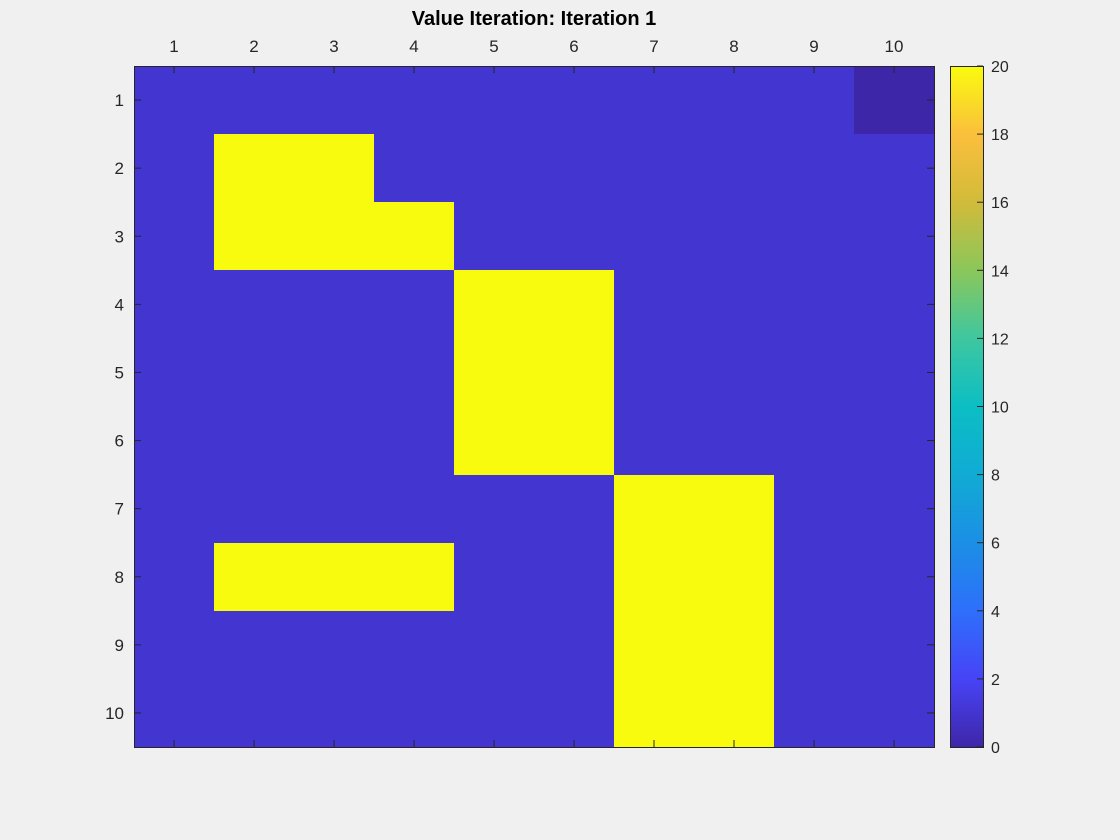 The width and height of the screenshot is (1120, 840). What do you see at coordinates (653, 46) in the screenshot?
I see `x-tick-label: 7` at bounding box center [653, 46].